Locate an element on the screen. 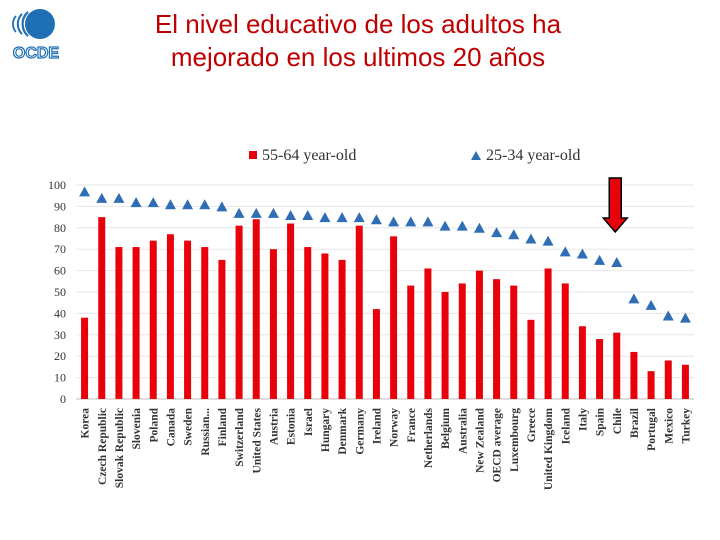  x-tick-label: Sweden is located at coordinates (189, 426).